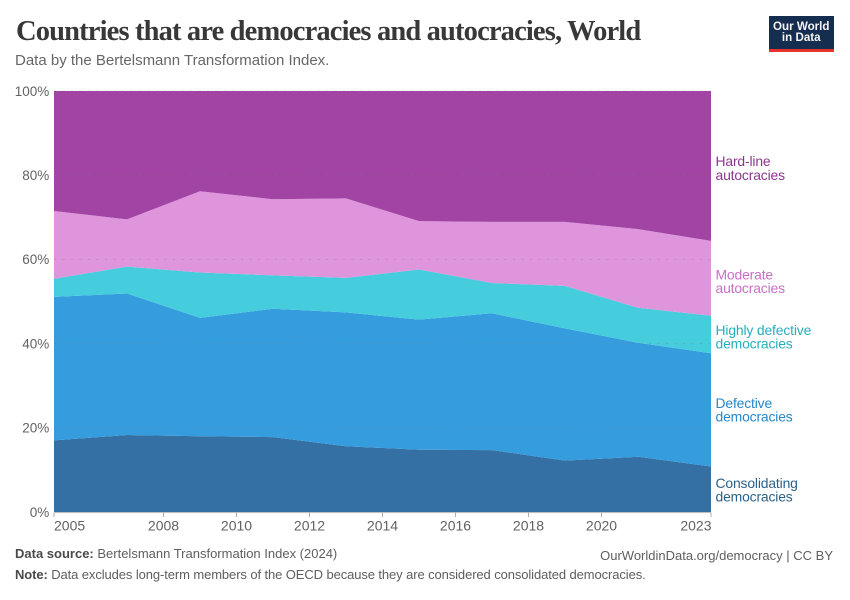 This screenshot has height=600, width=850. Describe the element at coordinates (528, 525) in the screenshot. I see `svg-text: 2018` at that location.